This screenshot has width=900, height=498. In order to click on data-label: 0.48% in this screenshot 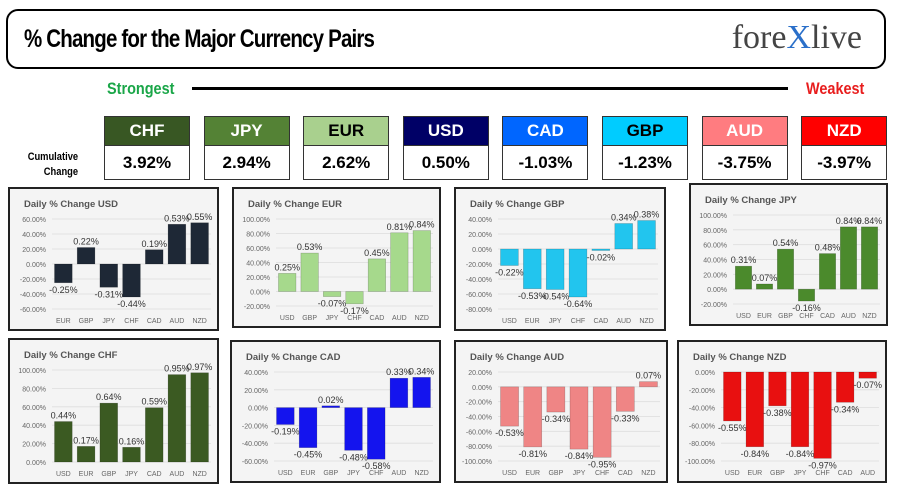, I will do `click(828, 248)`.